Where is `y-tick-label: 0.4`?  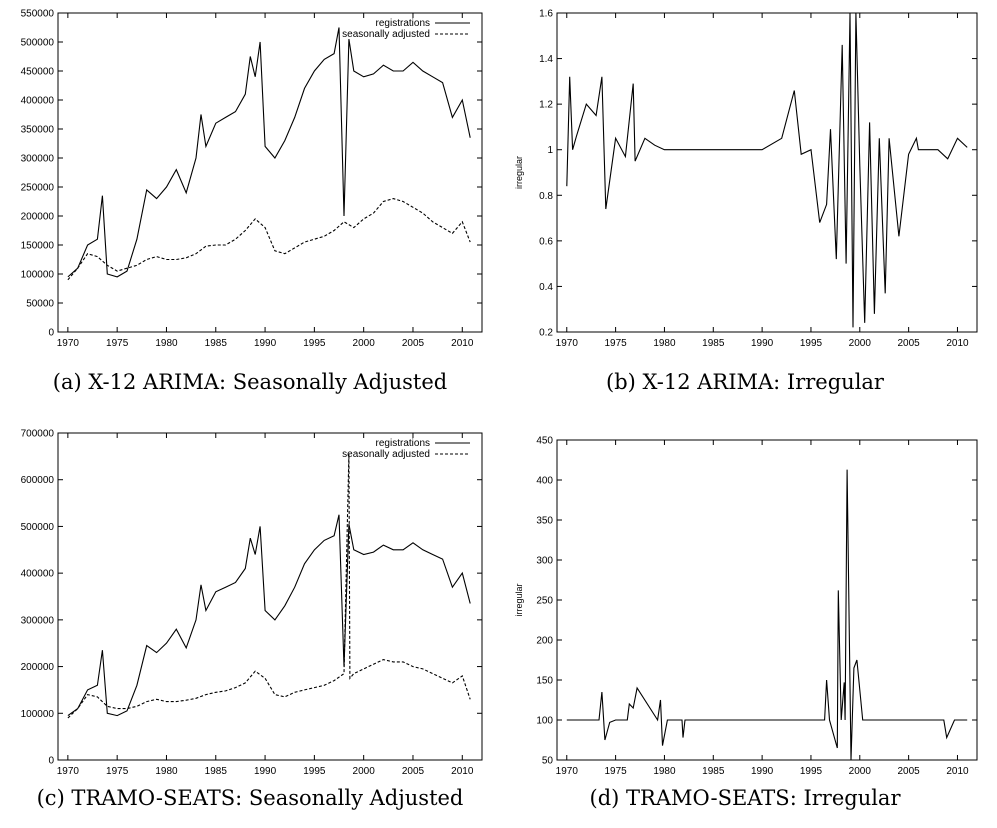
y-tick-label: 0.4 is located at coordinates (546, 287).